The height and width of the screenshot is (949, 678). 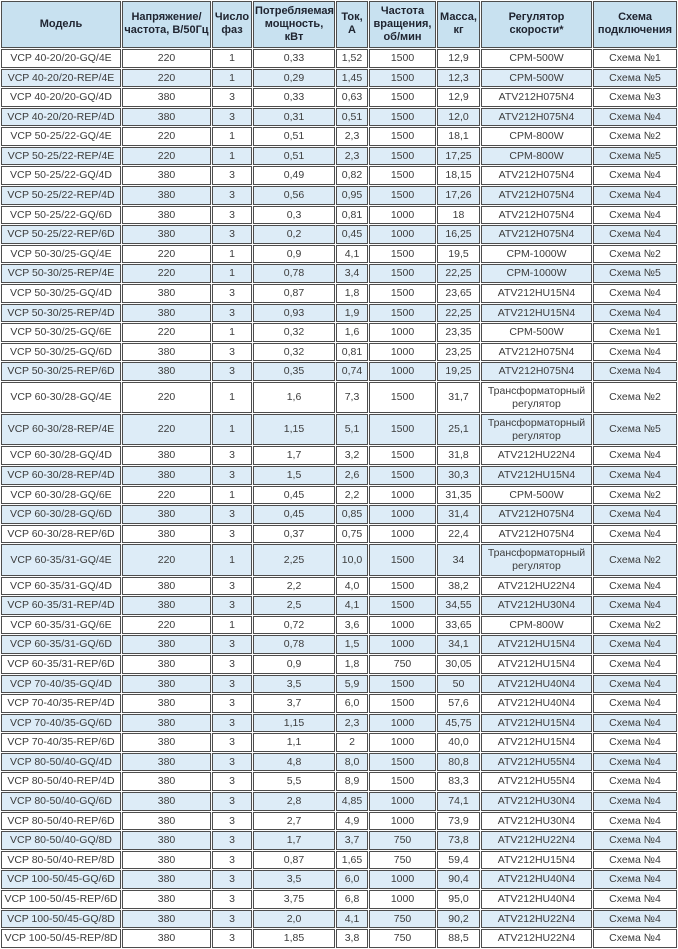 I want to click on cell-power: 0,45, so click(x=294, y=514).